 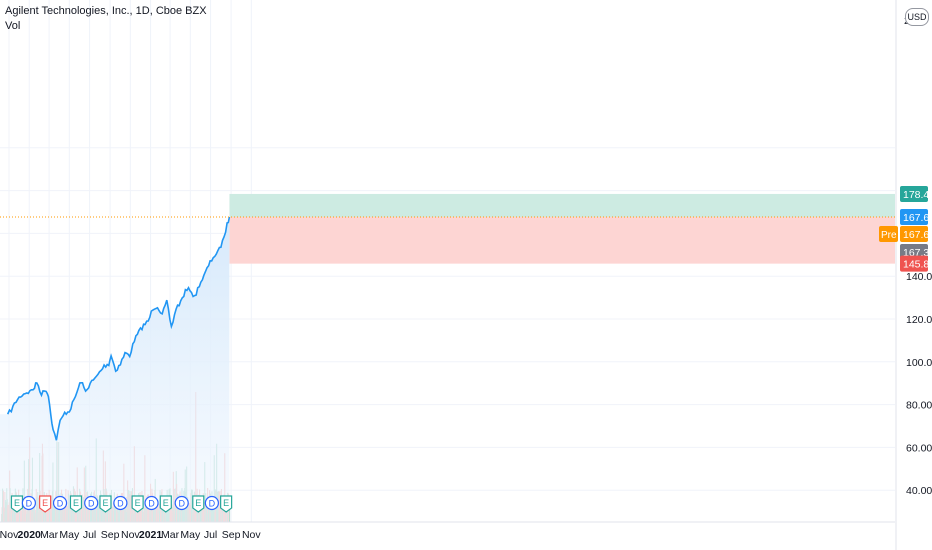 I want to click on price-label-last: 167.67, so click(x=916, y=216).